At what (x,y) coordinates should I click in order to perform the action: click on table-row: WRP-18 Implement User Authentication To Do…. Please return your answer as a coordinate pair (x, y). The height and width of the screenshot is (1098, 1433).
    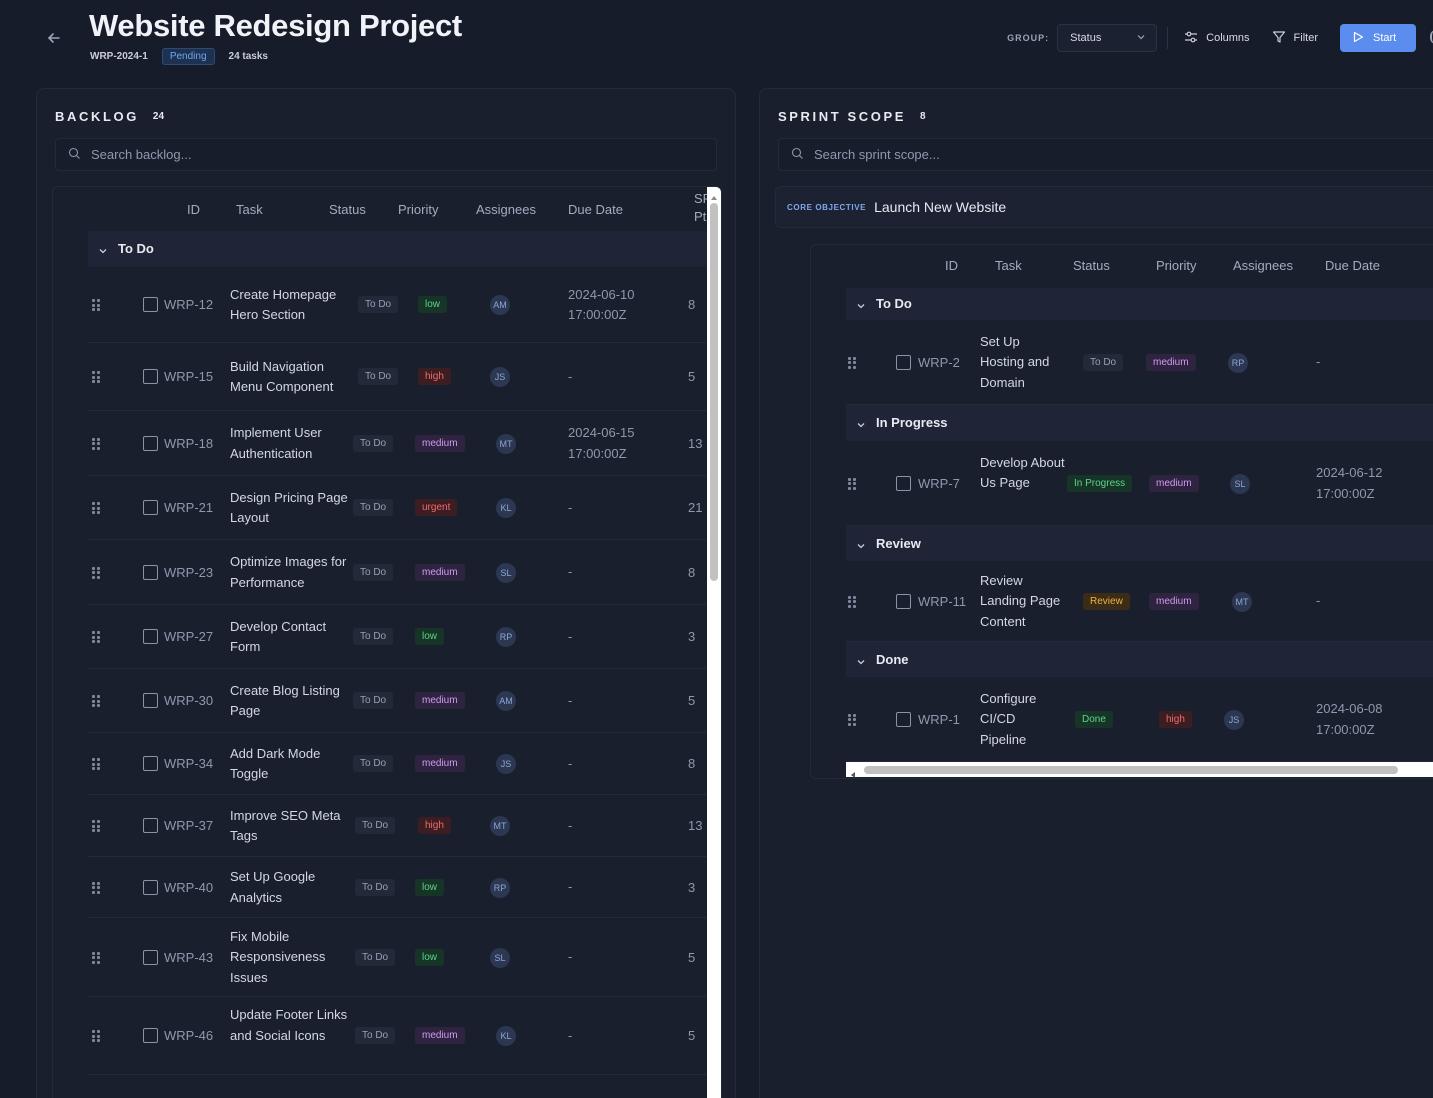
    Looking at the image, I should click on (398, 443).